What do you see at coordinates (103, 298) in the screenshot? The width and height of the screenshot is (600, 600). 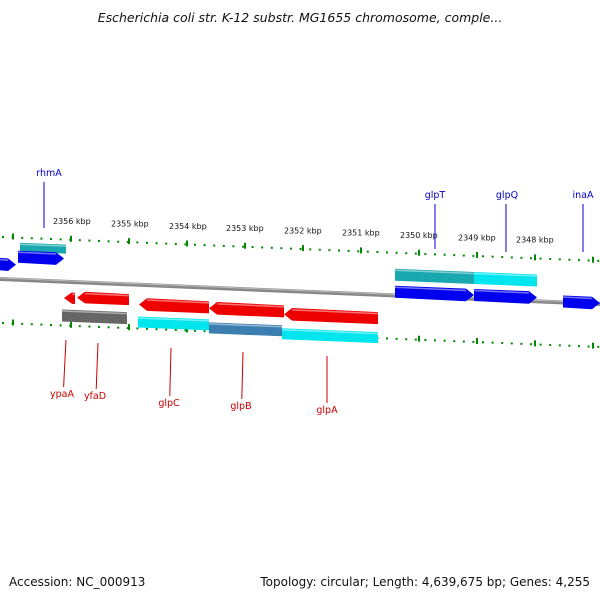 I see `yfaD-cds` at bounding box center [103, 298].